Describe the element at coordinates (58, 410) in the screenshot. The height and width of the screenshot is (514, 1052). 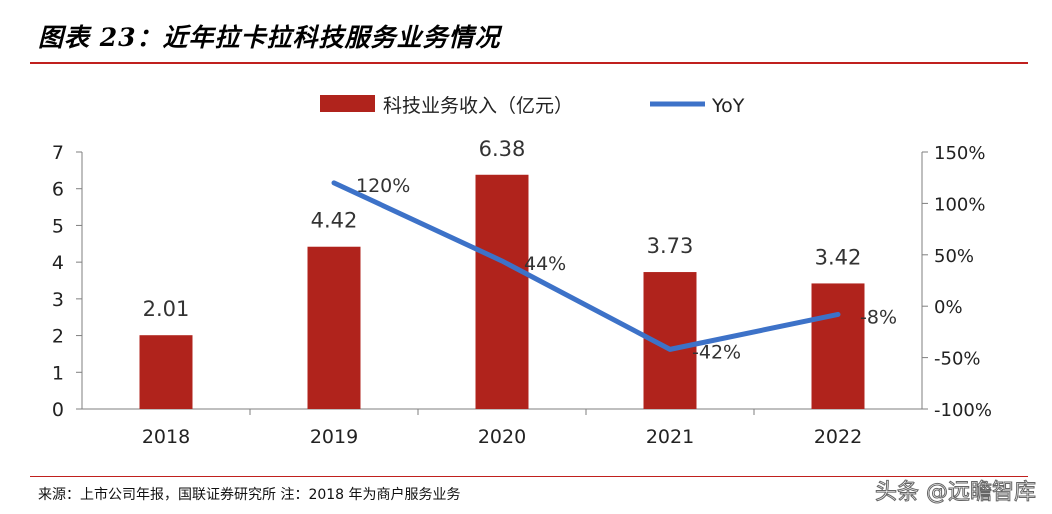
I see `left-tick-label: 0` at that location.